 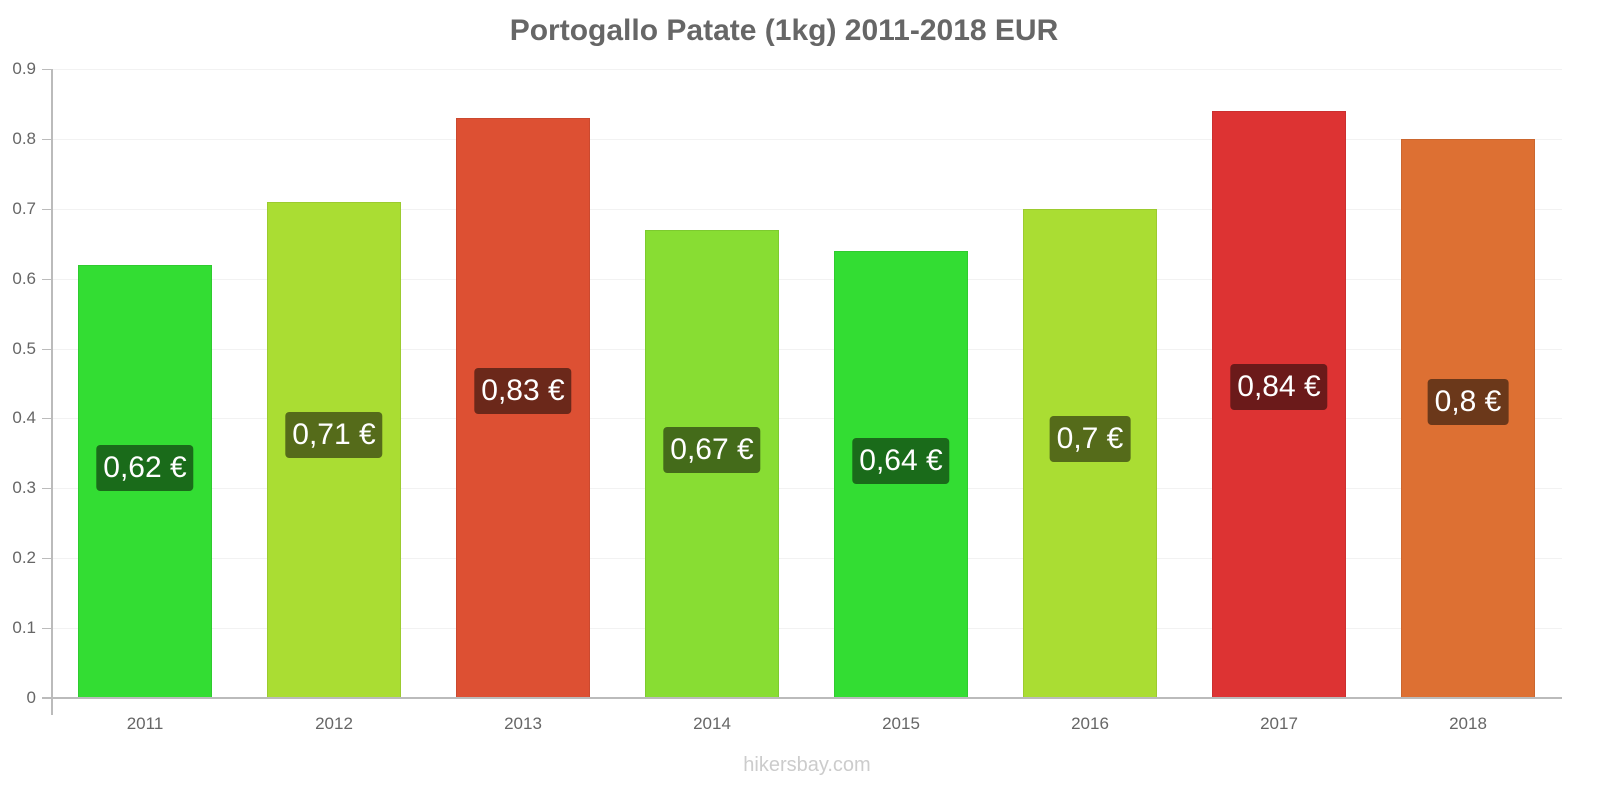 What do you see at coordinates (802, 698) in the screenshot?
I see `x-axis` at bounding box center [802, 698].